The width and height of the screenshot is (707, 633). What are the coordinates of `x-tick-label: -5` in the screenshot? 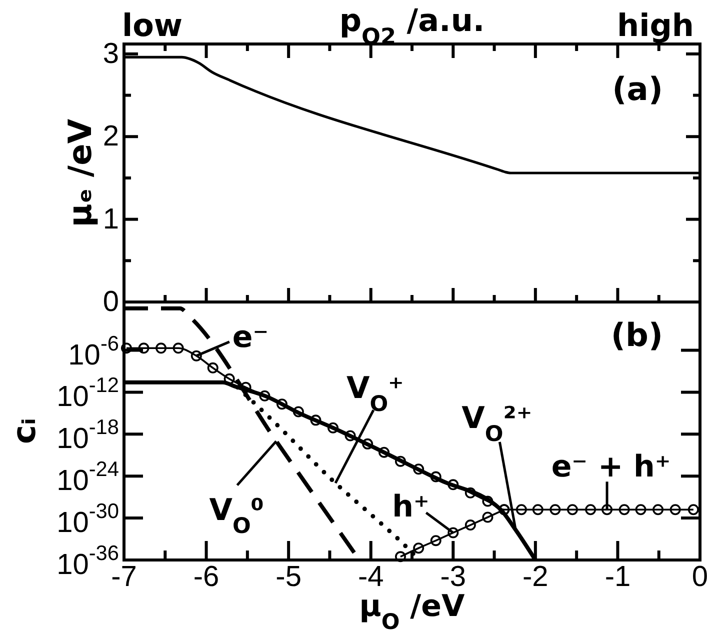 It's located at (289, 577).